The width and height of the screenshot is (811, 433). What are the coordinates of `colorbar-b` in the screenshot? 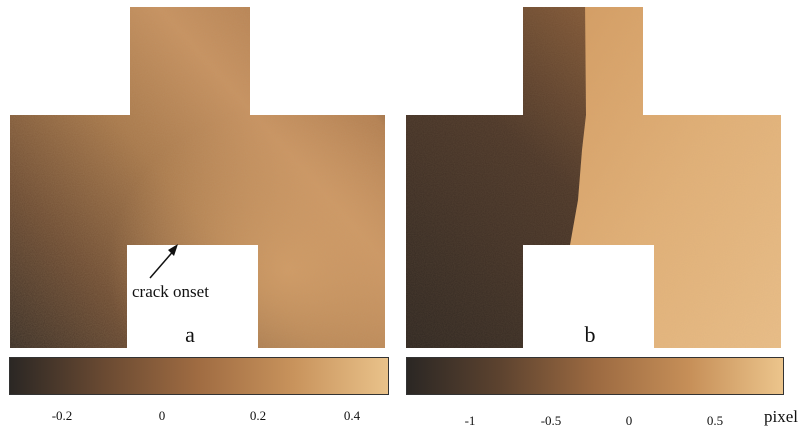 It's located at (595, 376).